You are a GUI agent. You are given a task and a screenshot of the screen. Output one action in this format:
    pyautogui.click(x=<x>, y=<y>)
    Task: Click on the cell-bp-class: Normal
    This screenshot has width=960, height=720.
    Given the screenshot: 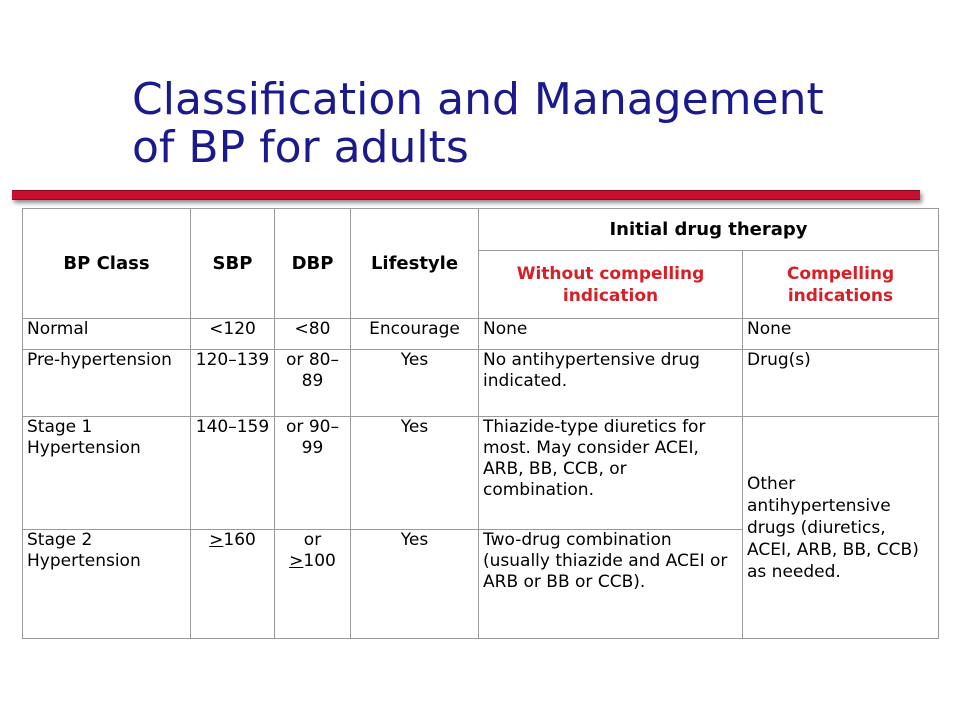 What is the action you would take?
    pyautogui.click(x=106, y=334)
    